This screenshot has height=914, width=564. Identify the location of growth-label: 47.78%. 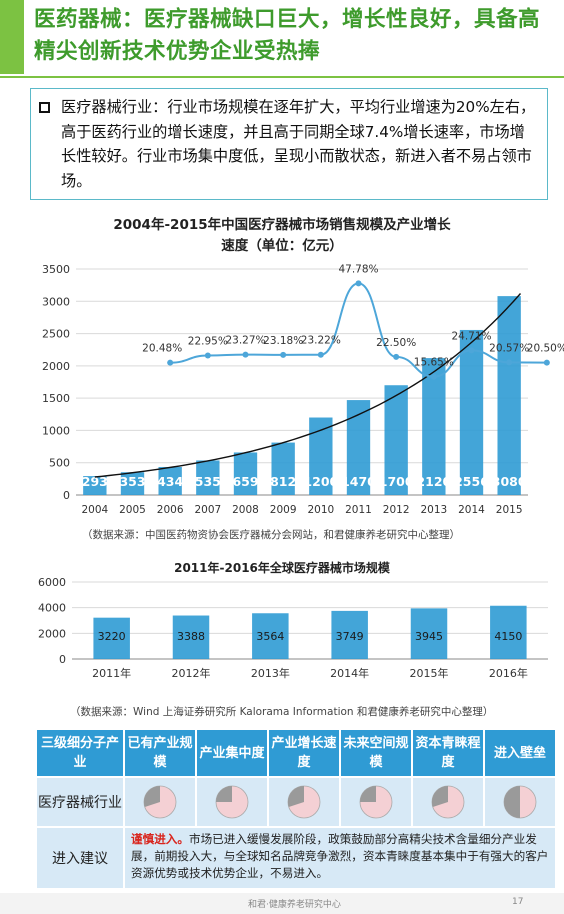
(358, 269).